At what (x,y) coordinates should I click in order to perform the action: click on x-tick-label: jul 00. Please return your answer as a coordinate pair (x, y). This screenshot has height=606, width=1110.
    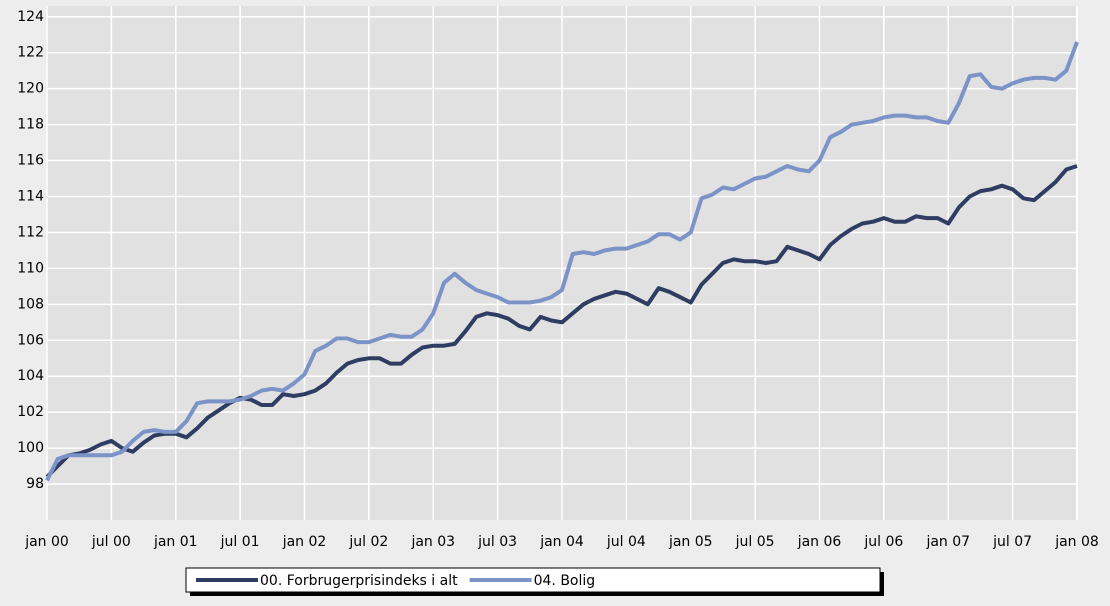
    Looking at the image, I should click on (111, 542).